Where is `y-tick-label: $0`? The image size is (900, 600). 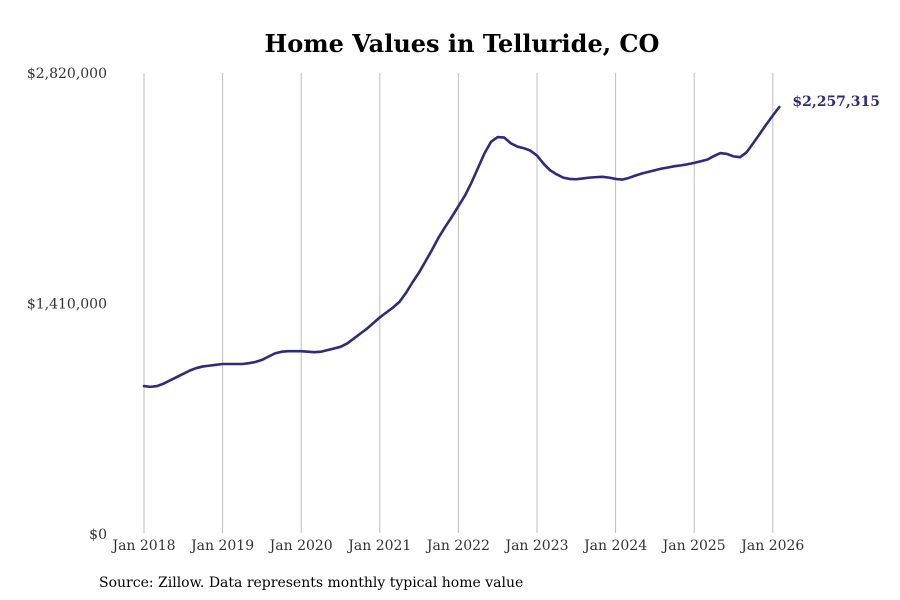 y-tick-label: $0 is located at coordinates (98, 535).